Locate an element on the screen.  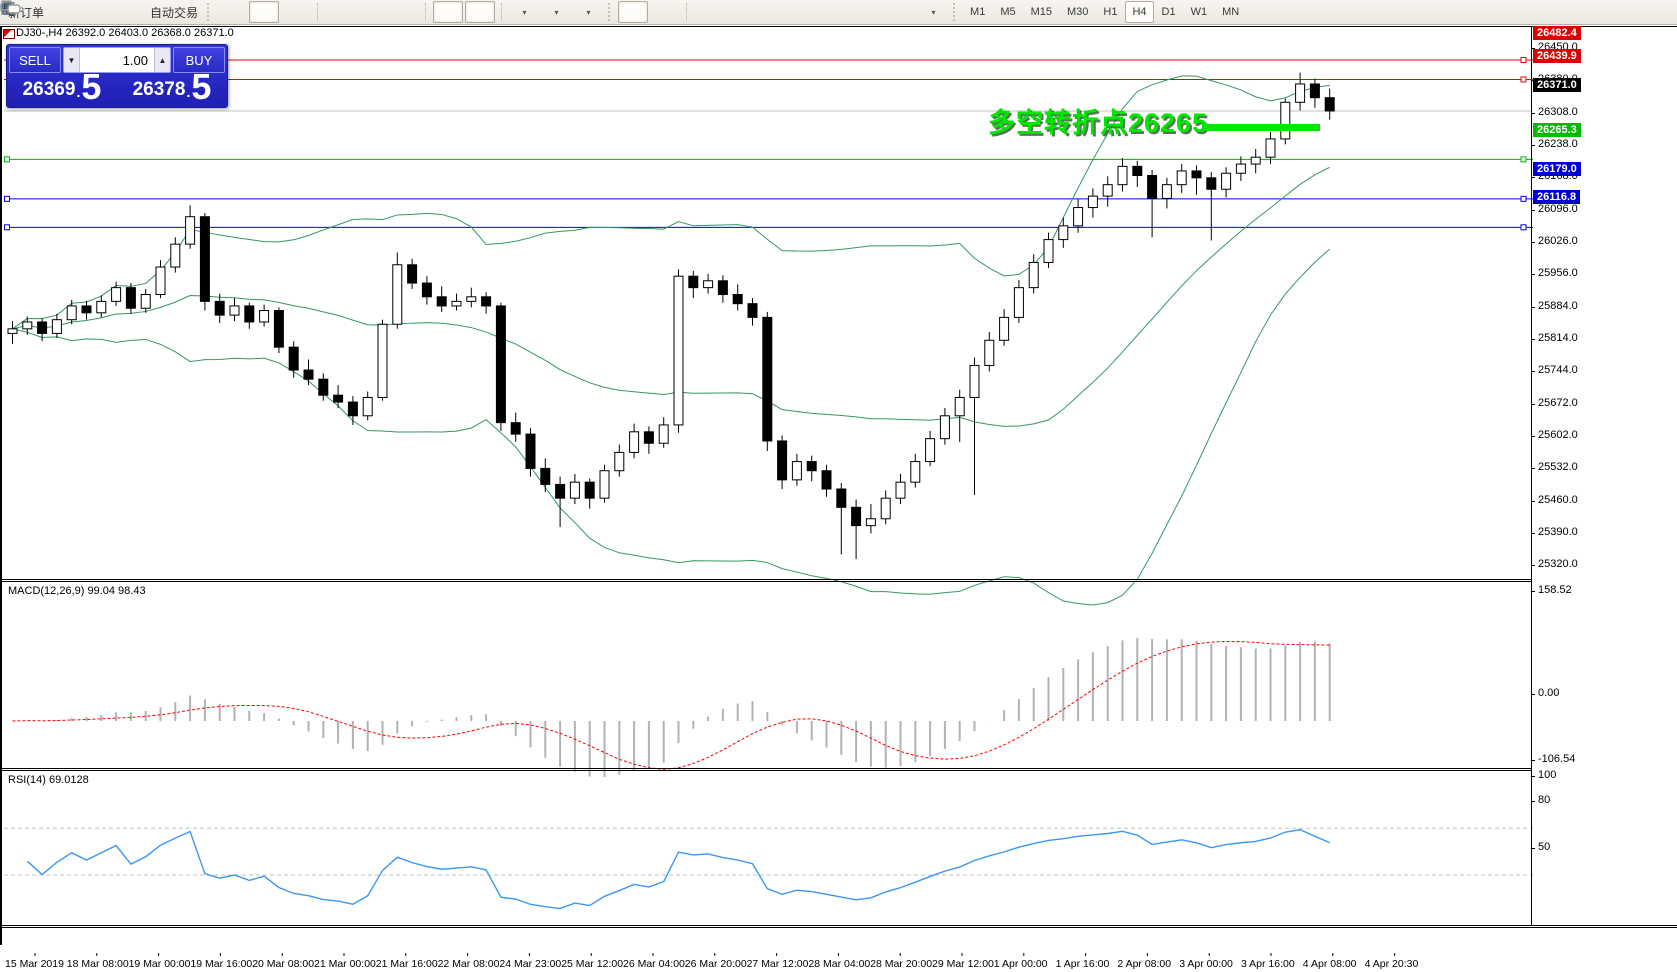
time-axis-label: 4 Apr 08:00 is located at coordinates (1330, 964).